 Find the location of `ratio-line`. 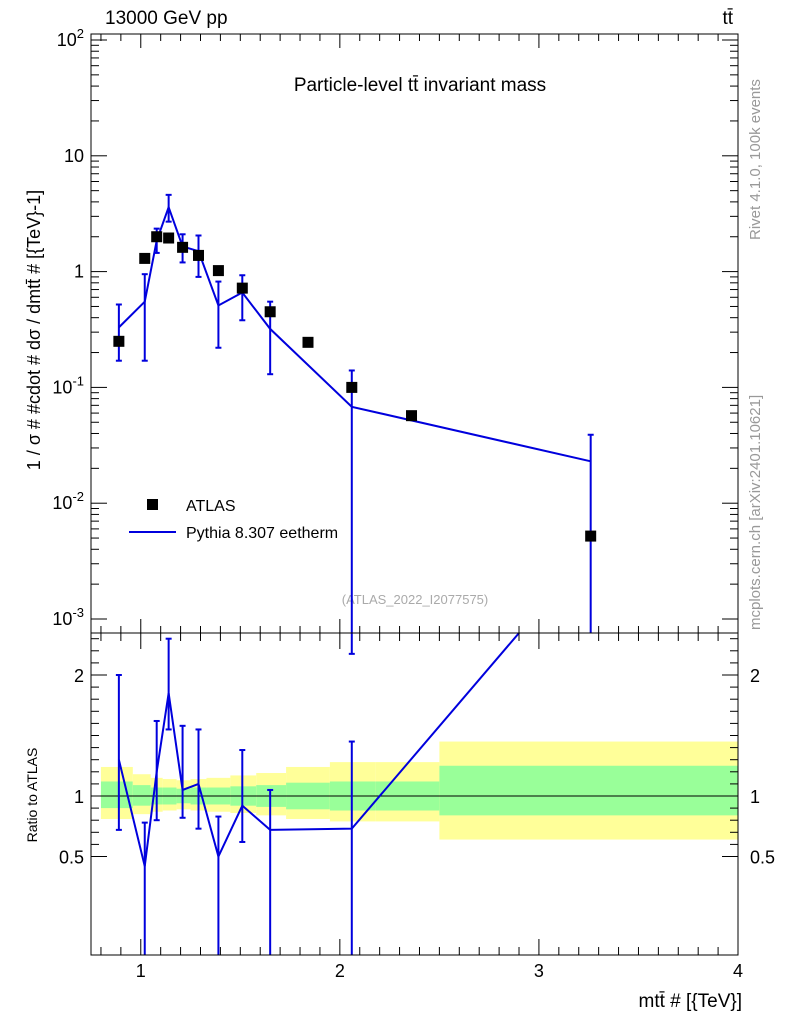

ratio-line is located at coordinates (318, 749).